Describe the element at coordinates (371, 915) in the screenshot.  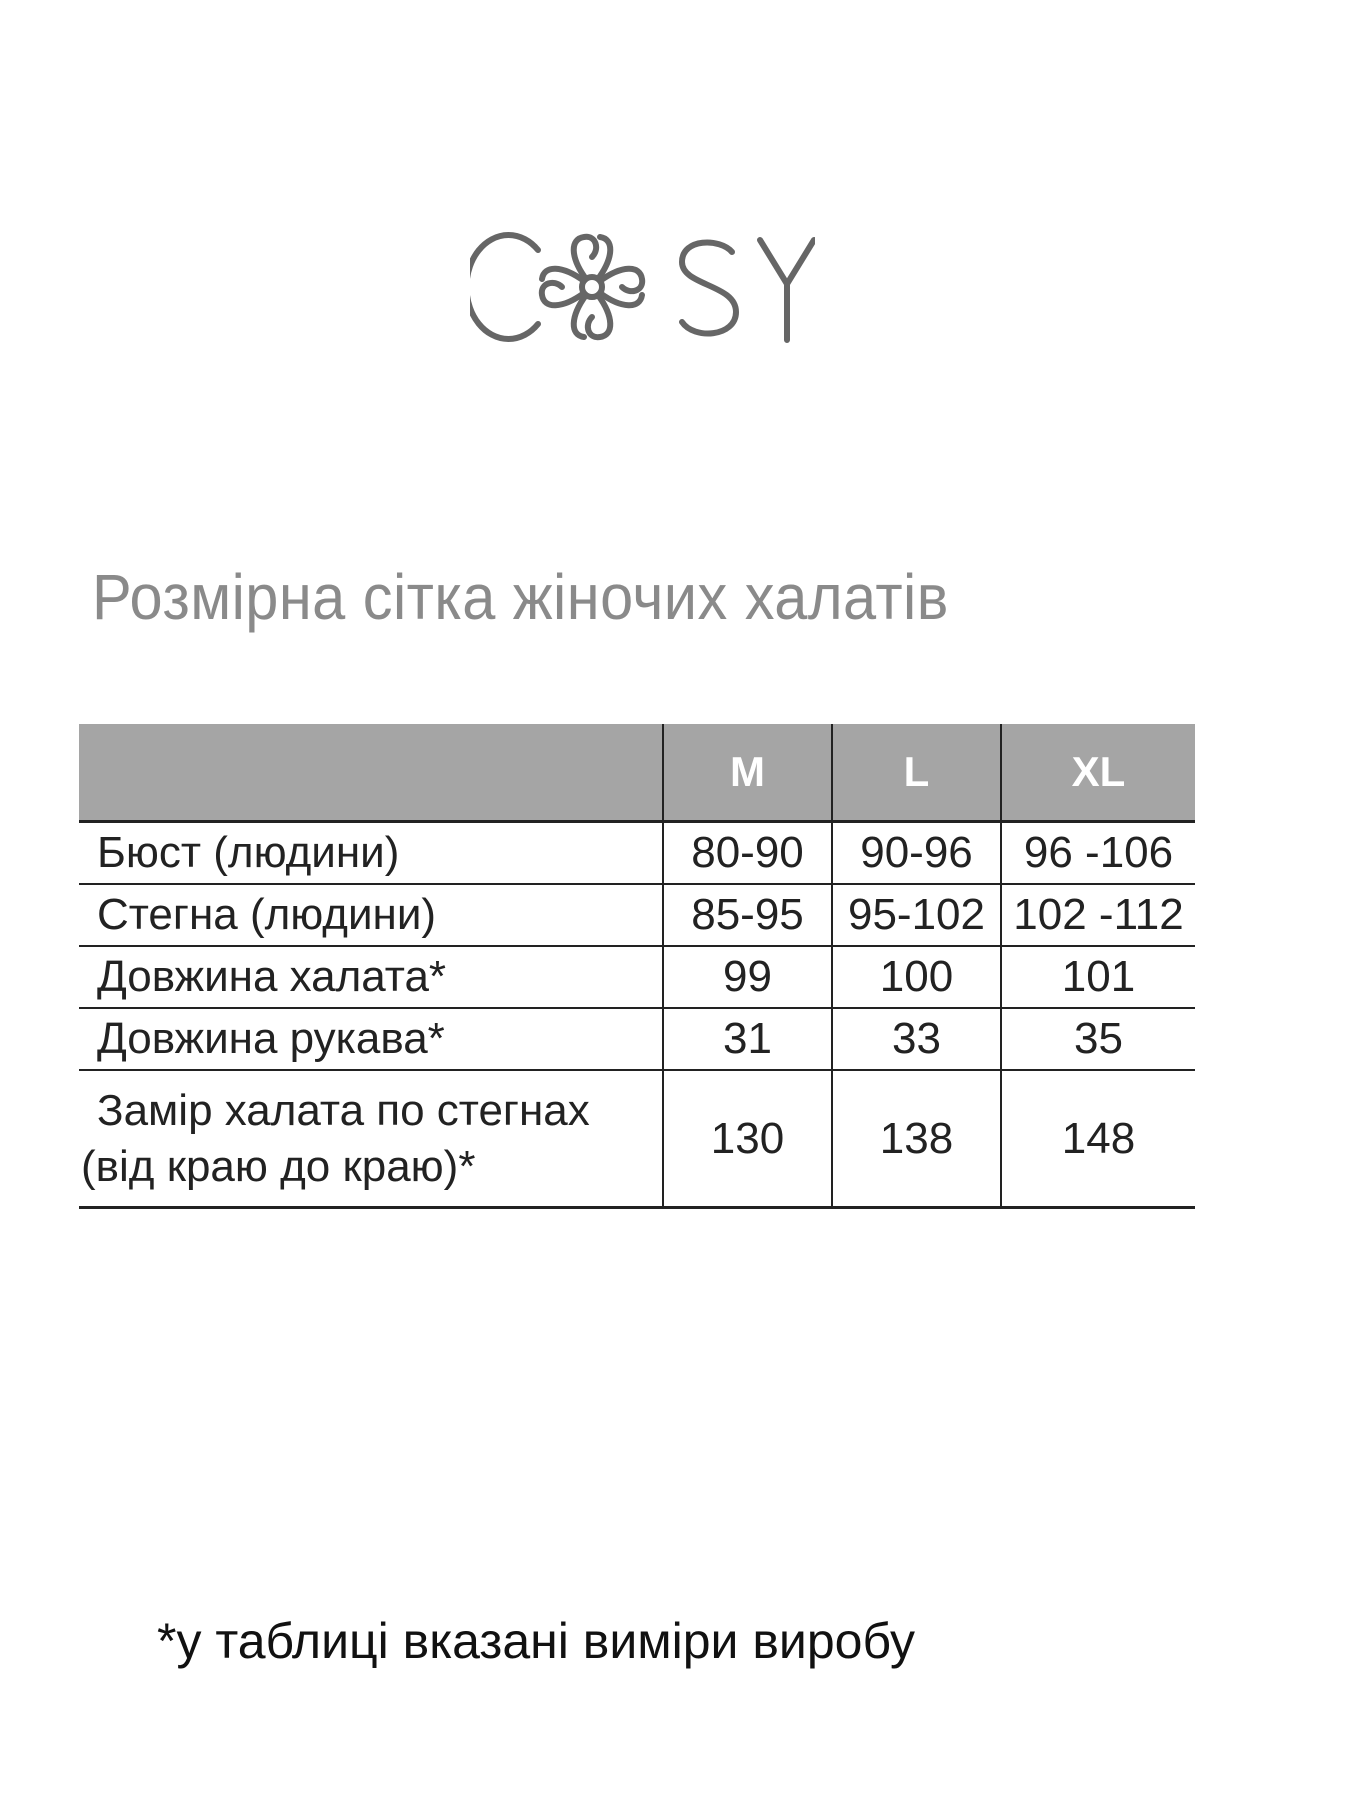
I see `row-label: Стегна (людини)` at that location.